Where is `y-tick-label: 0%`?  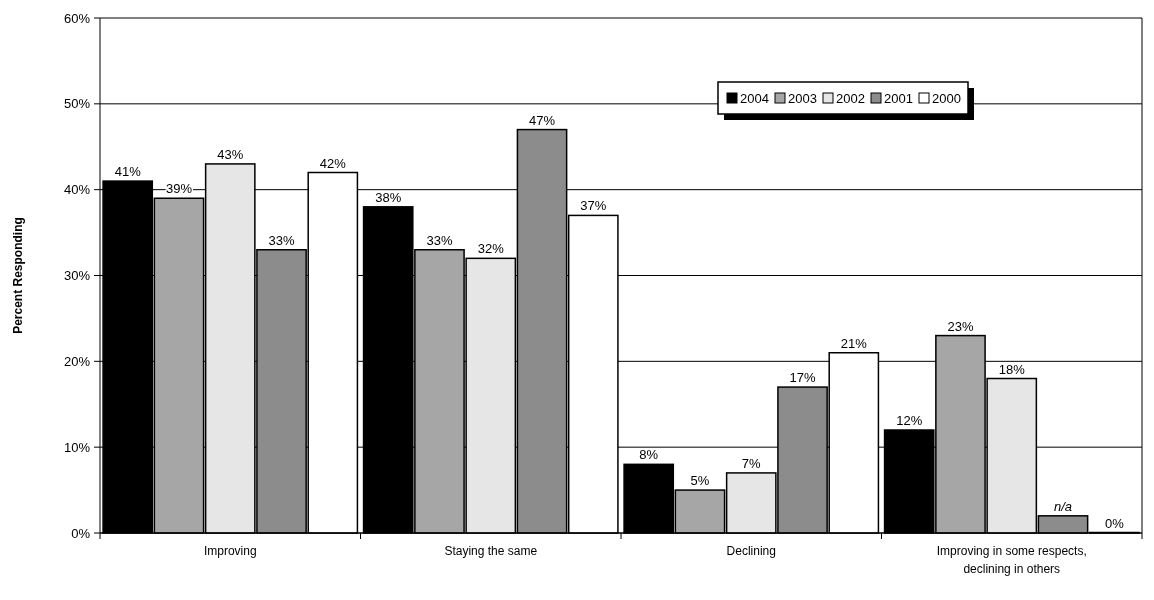
y-tick-label: 0% is located at coordinates (81, 533).